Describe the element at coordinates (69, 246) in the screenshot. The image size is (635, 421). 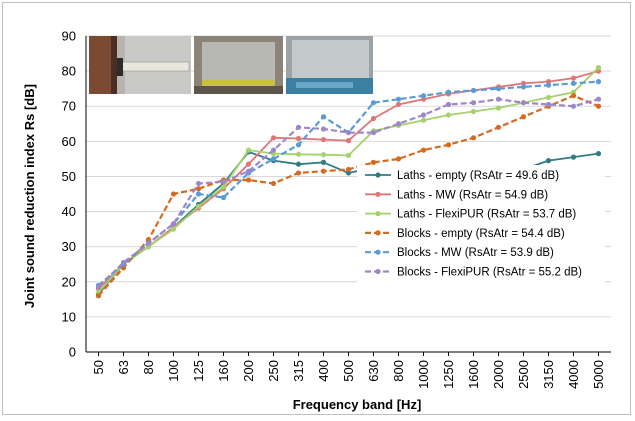
I see `y-tick-label: 30` at that location.